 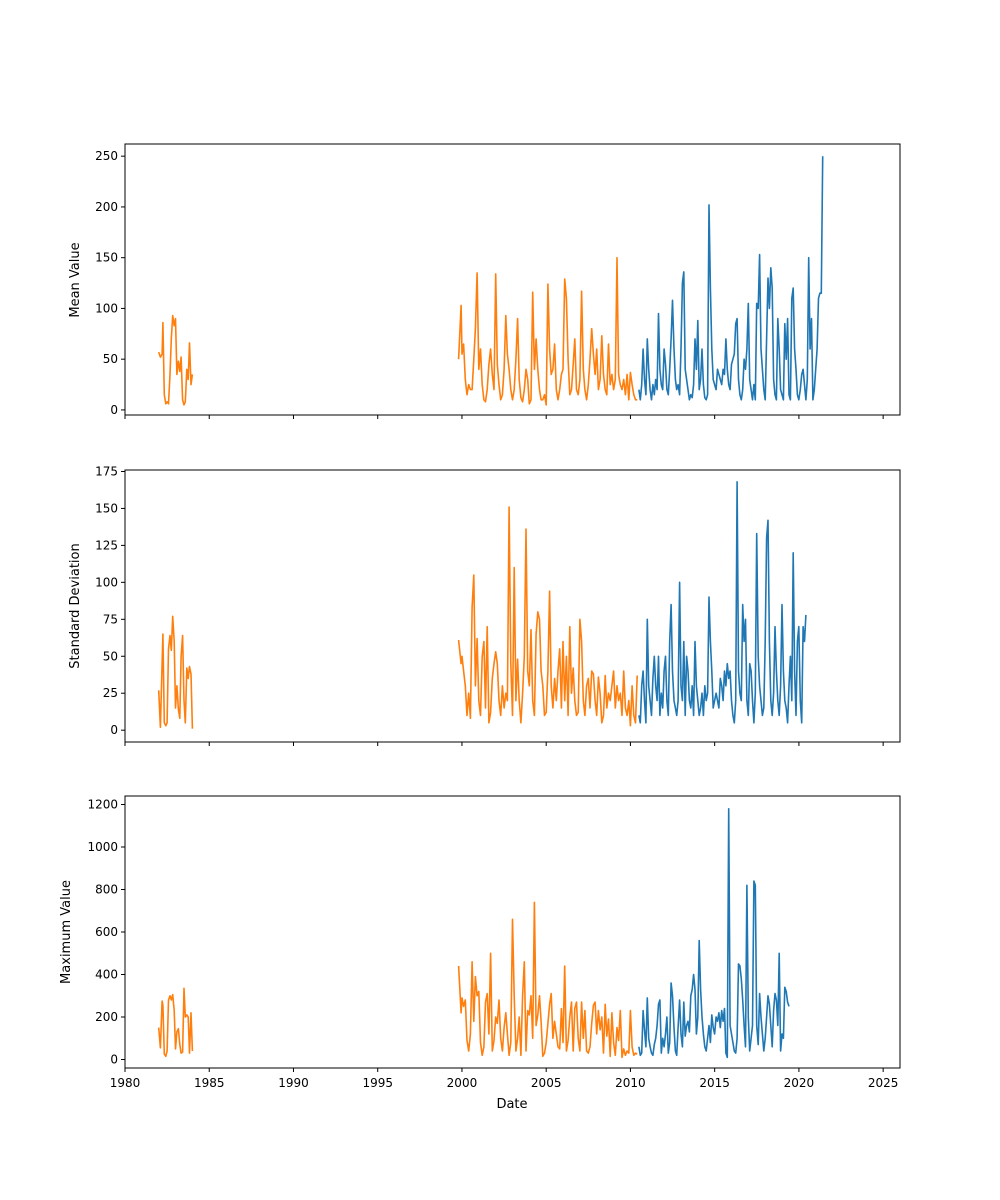 I want to click on y-tick-label: 250, so click(x=106, y=156).